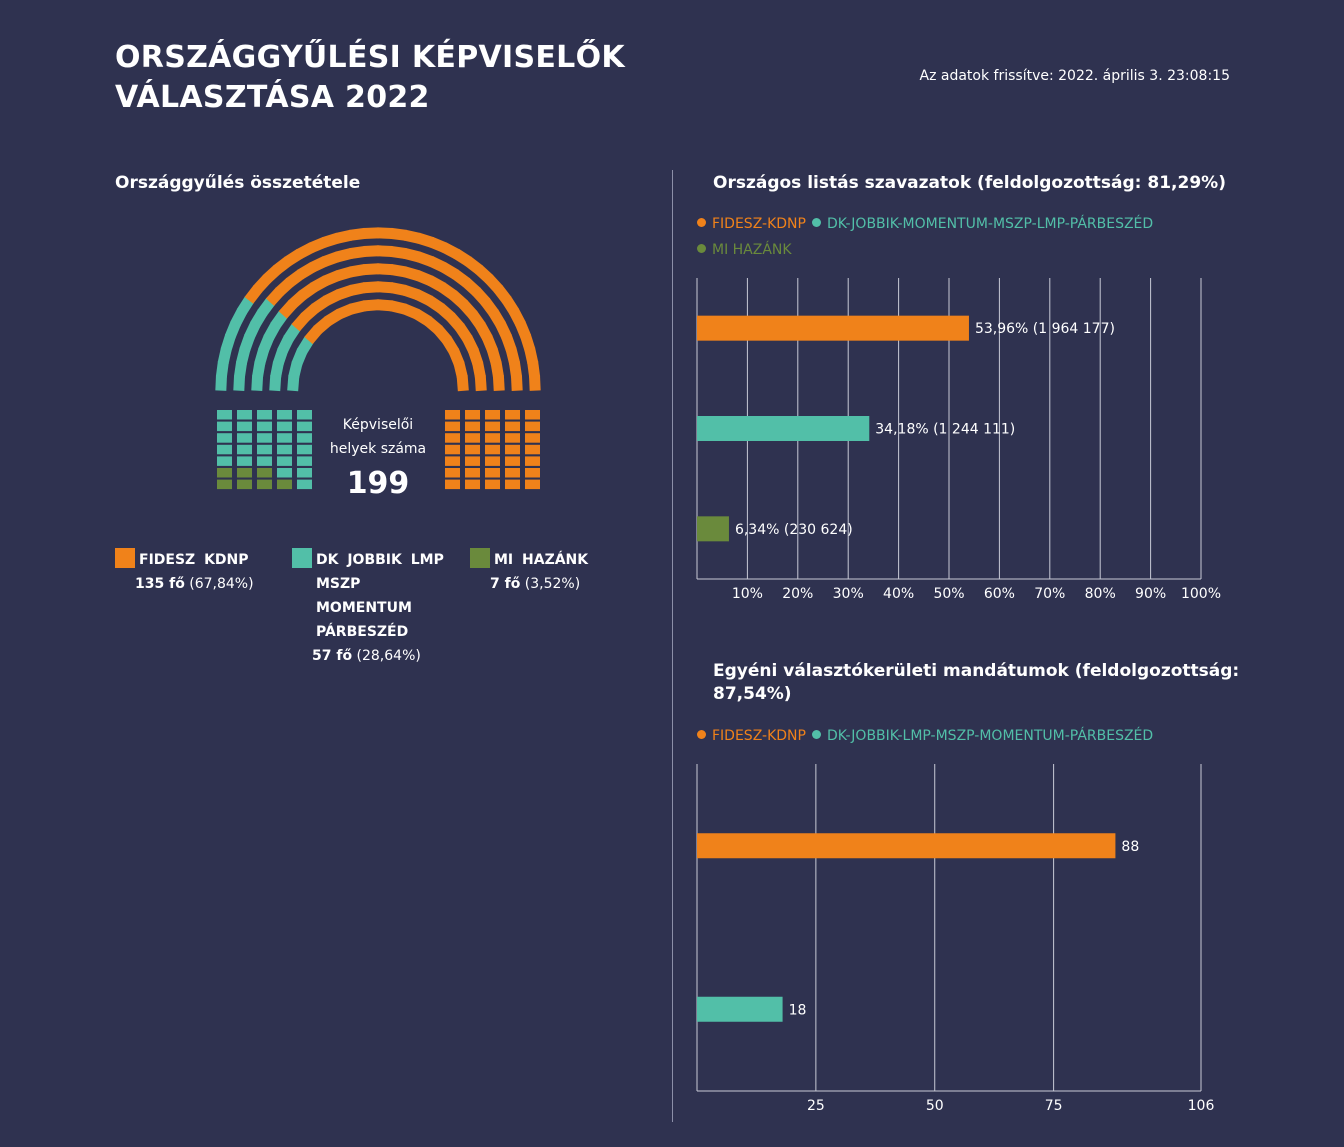 This screenshot has width=1344, height=1147. I want to click on party-swatch-fidesz, so click(125, 558).